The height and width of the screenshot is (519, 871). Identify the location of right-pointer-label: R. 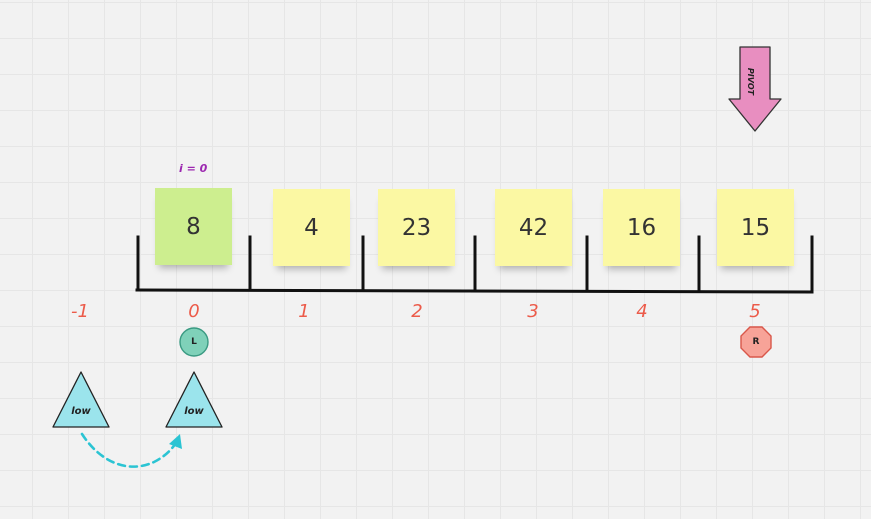
(756, 342).